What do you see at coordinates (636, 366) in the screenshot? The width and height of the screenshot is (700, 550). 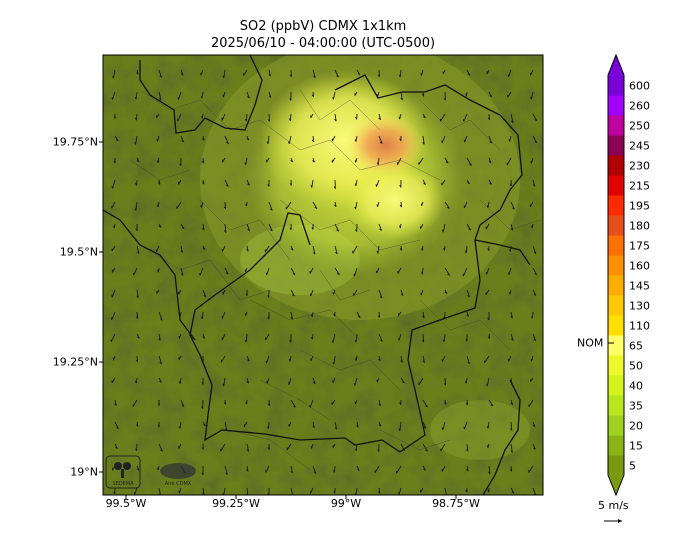 I see `colorbar-tick-label: 50` at bounding box center [636, 366].